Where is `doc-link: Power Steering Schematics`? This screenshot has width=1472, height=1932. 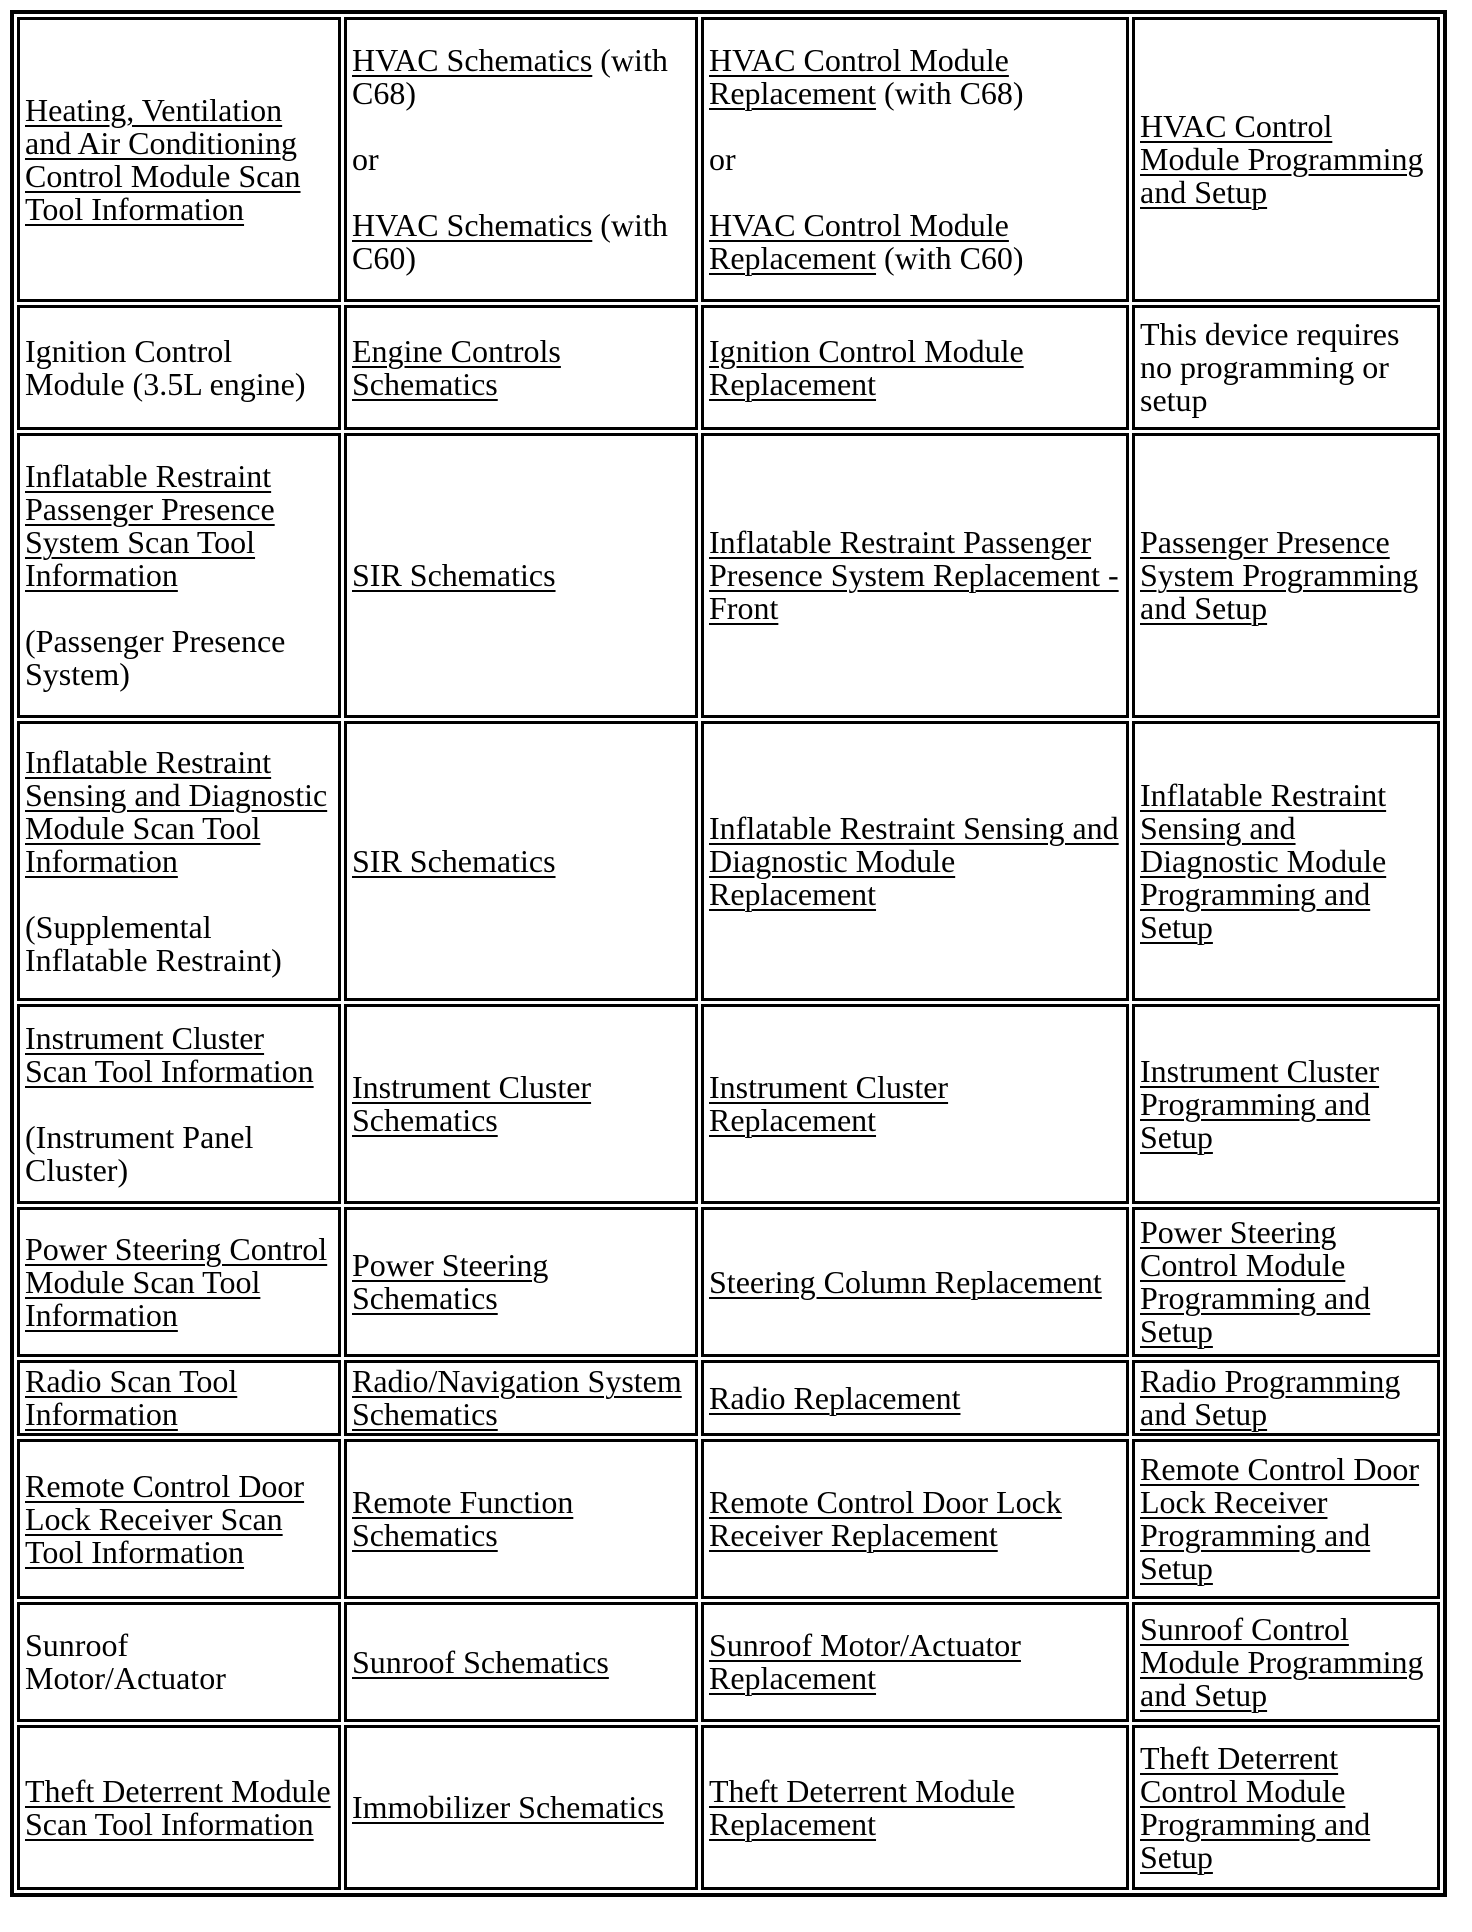
doc-link: Power Steering Schematics is located at coordinates (450, 1281).